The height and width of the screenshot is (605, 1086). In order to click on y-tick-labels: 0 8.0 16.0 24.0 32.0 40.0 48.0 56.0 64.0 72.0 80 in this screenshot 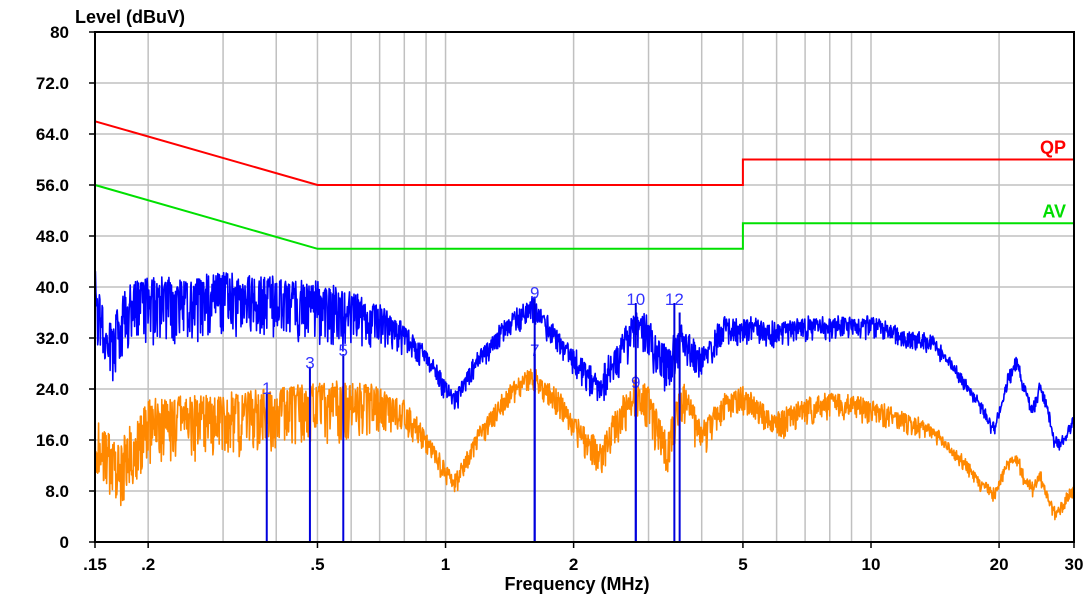, I will do `click(52, 287)`.